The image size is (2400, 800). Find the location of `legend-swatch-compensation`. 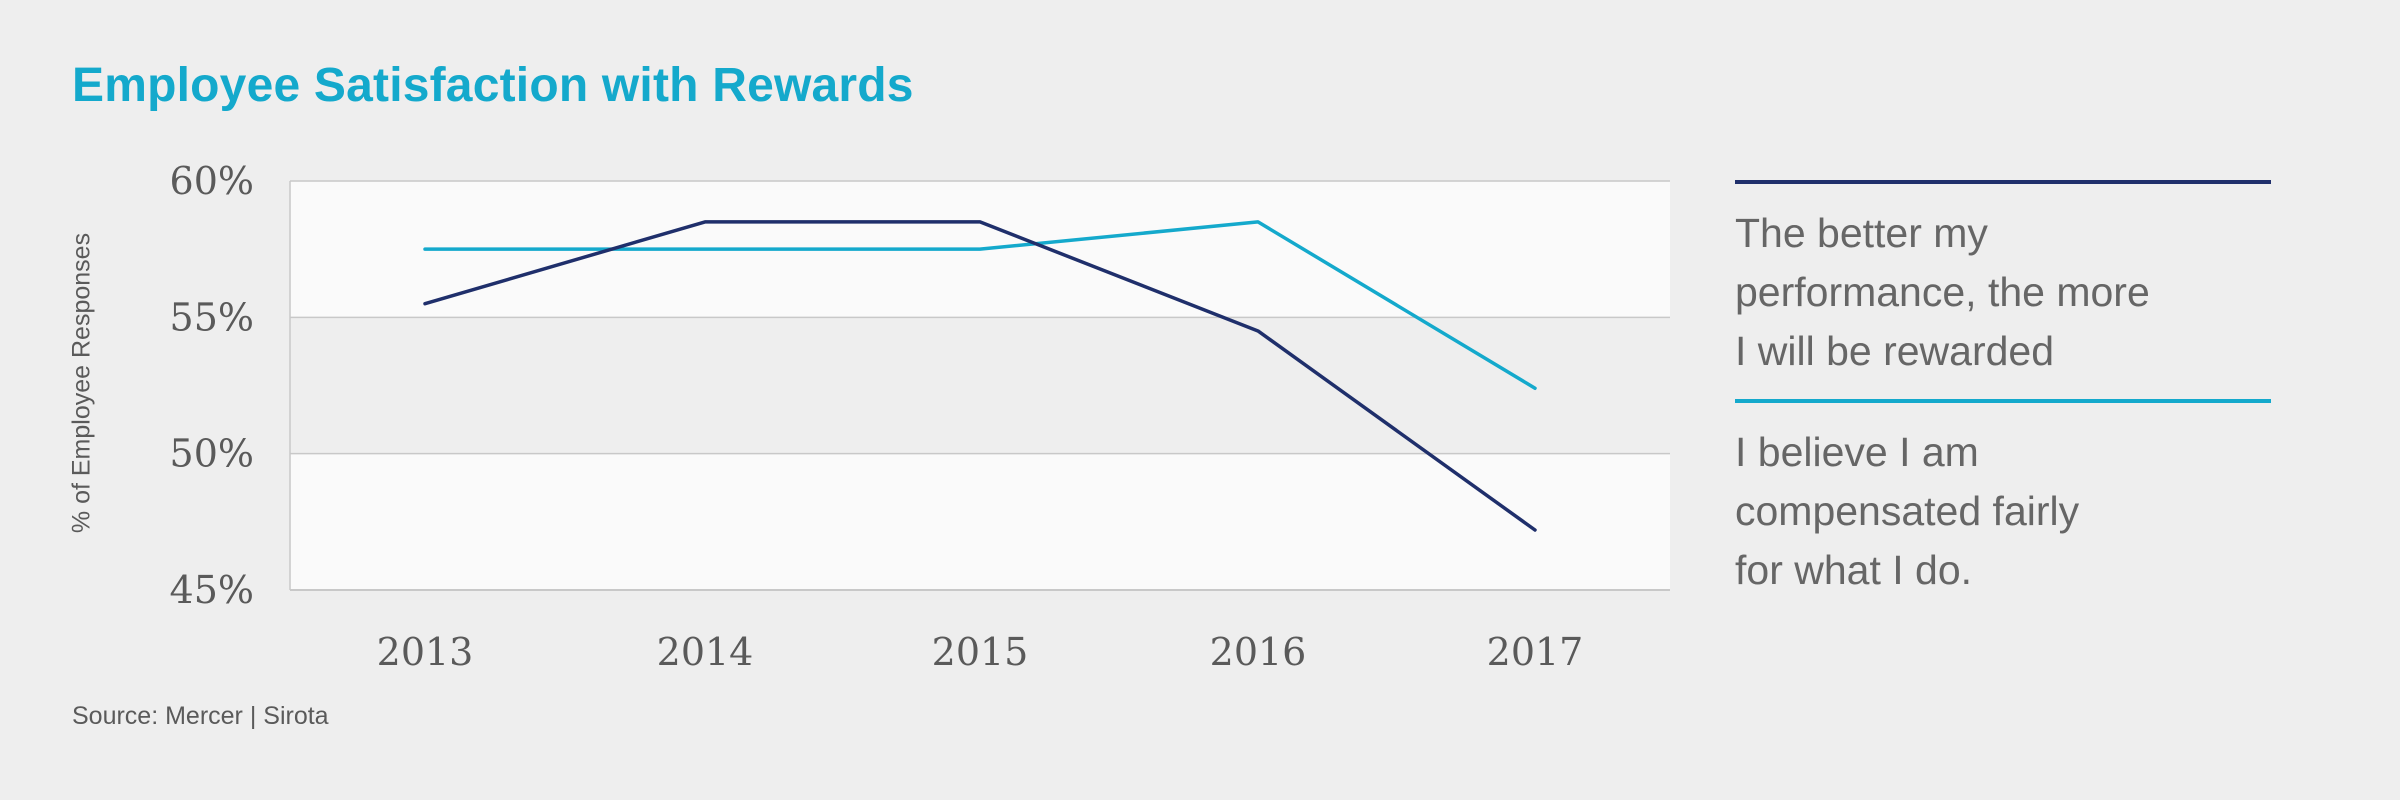

legend-swatch-compensation is located at coordinates (2003, 401).